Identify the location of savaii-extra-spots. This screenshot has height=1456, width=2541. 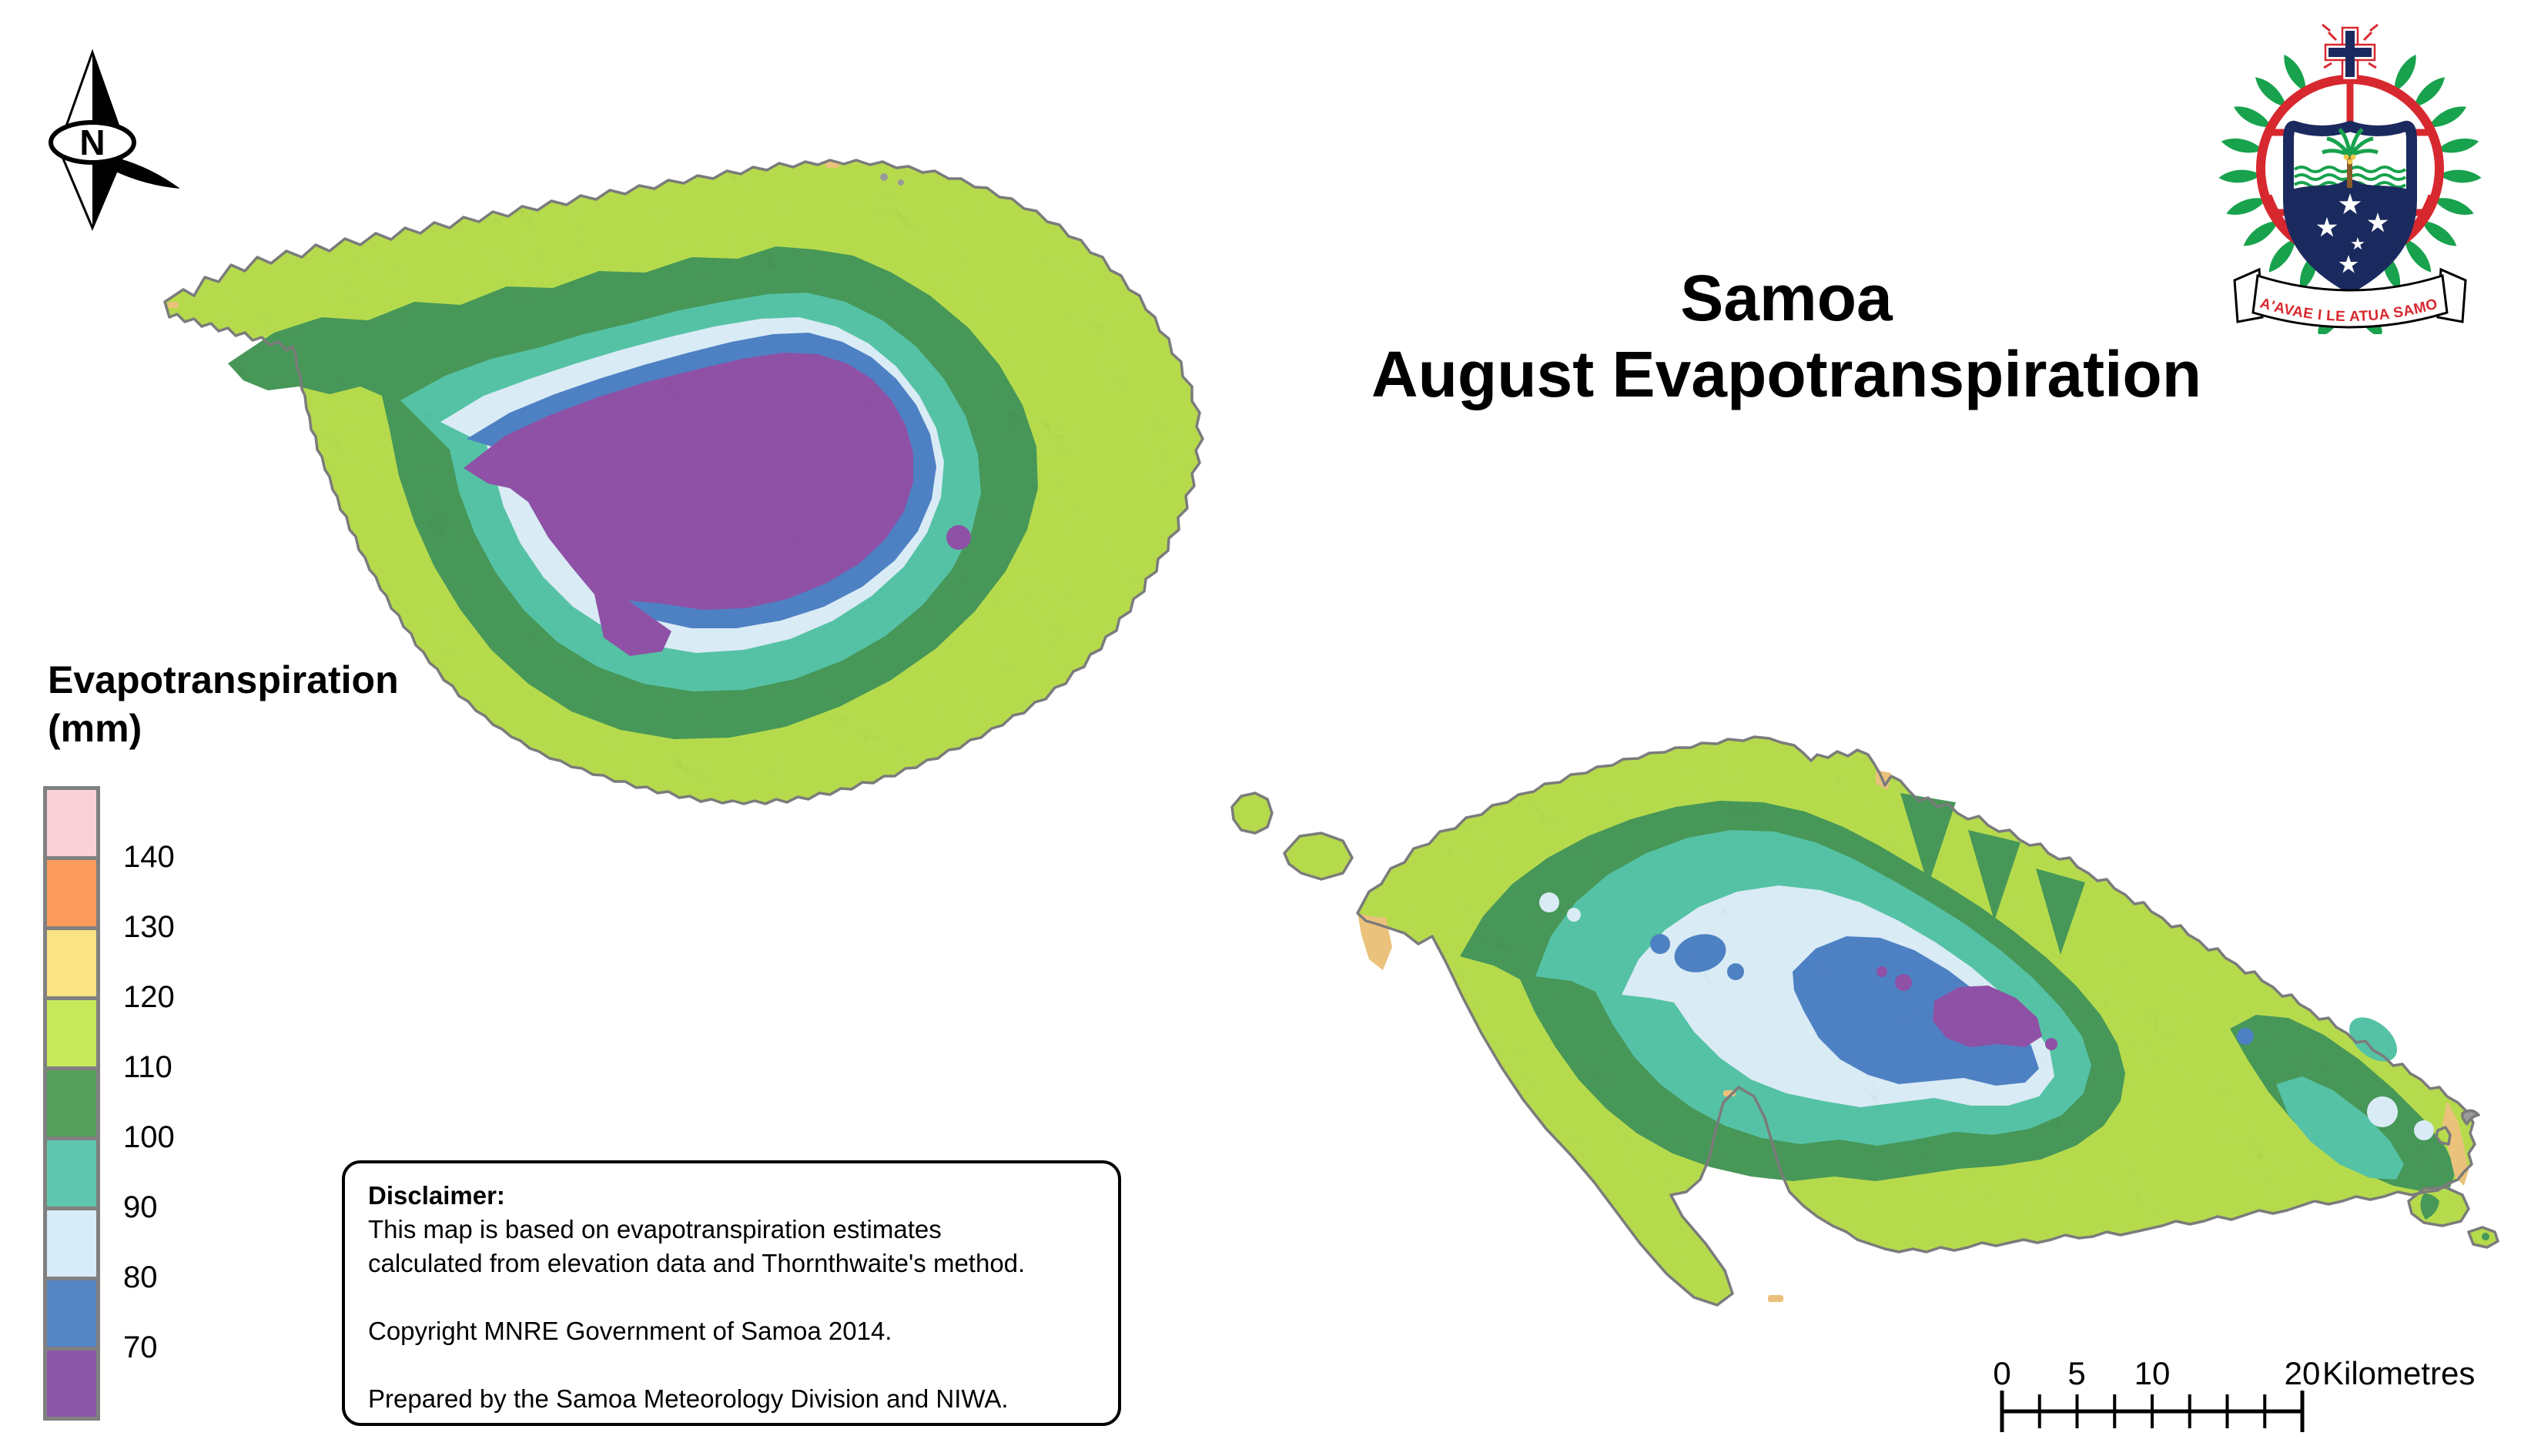
(958, 537).